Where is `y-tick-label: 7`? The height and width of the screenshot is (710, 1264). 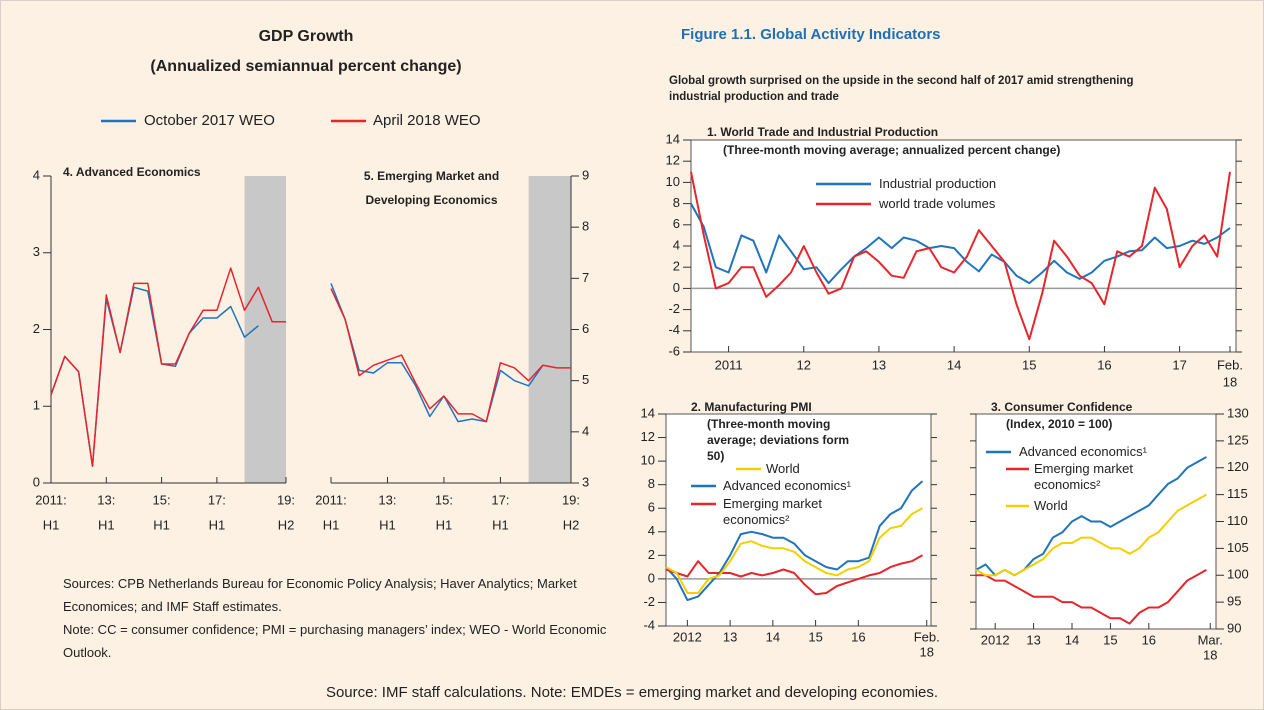 y-tick-label: 7 is located at coordinates (585, 277).